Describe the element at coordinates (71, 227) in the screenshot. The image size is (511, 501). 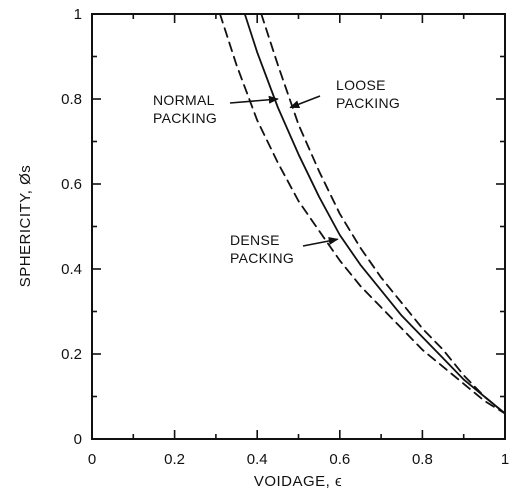
I see `y-tick-labels: 0 0.2 0.4 0.6 0.8 1` at that location.